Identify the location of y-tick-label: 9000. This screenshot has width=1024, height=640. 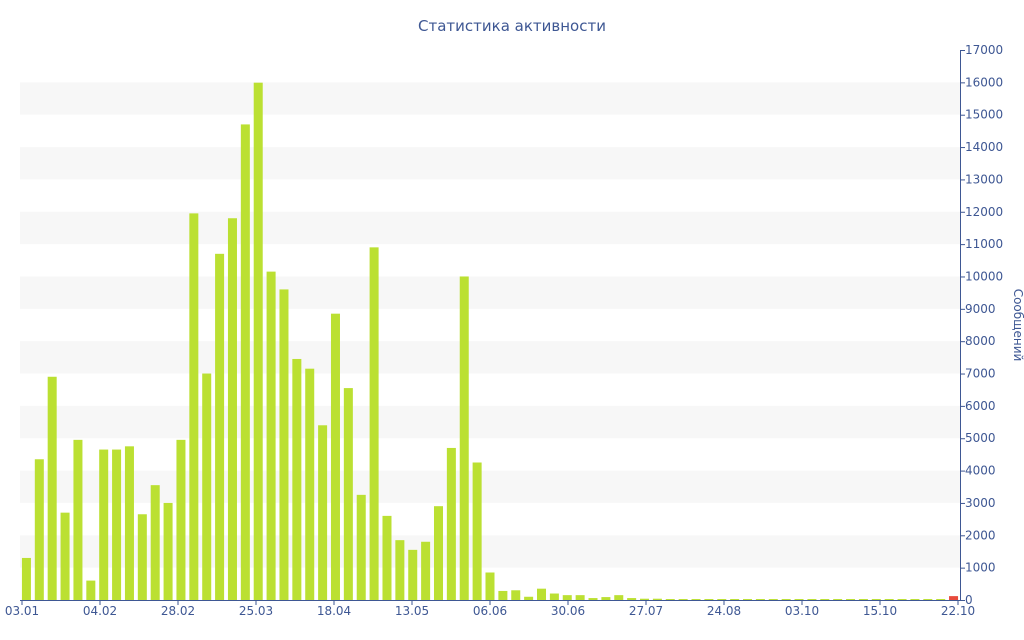
(980, 309).